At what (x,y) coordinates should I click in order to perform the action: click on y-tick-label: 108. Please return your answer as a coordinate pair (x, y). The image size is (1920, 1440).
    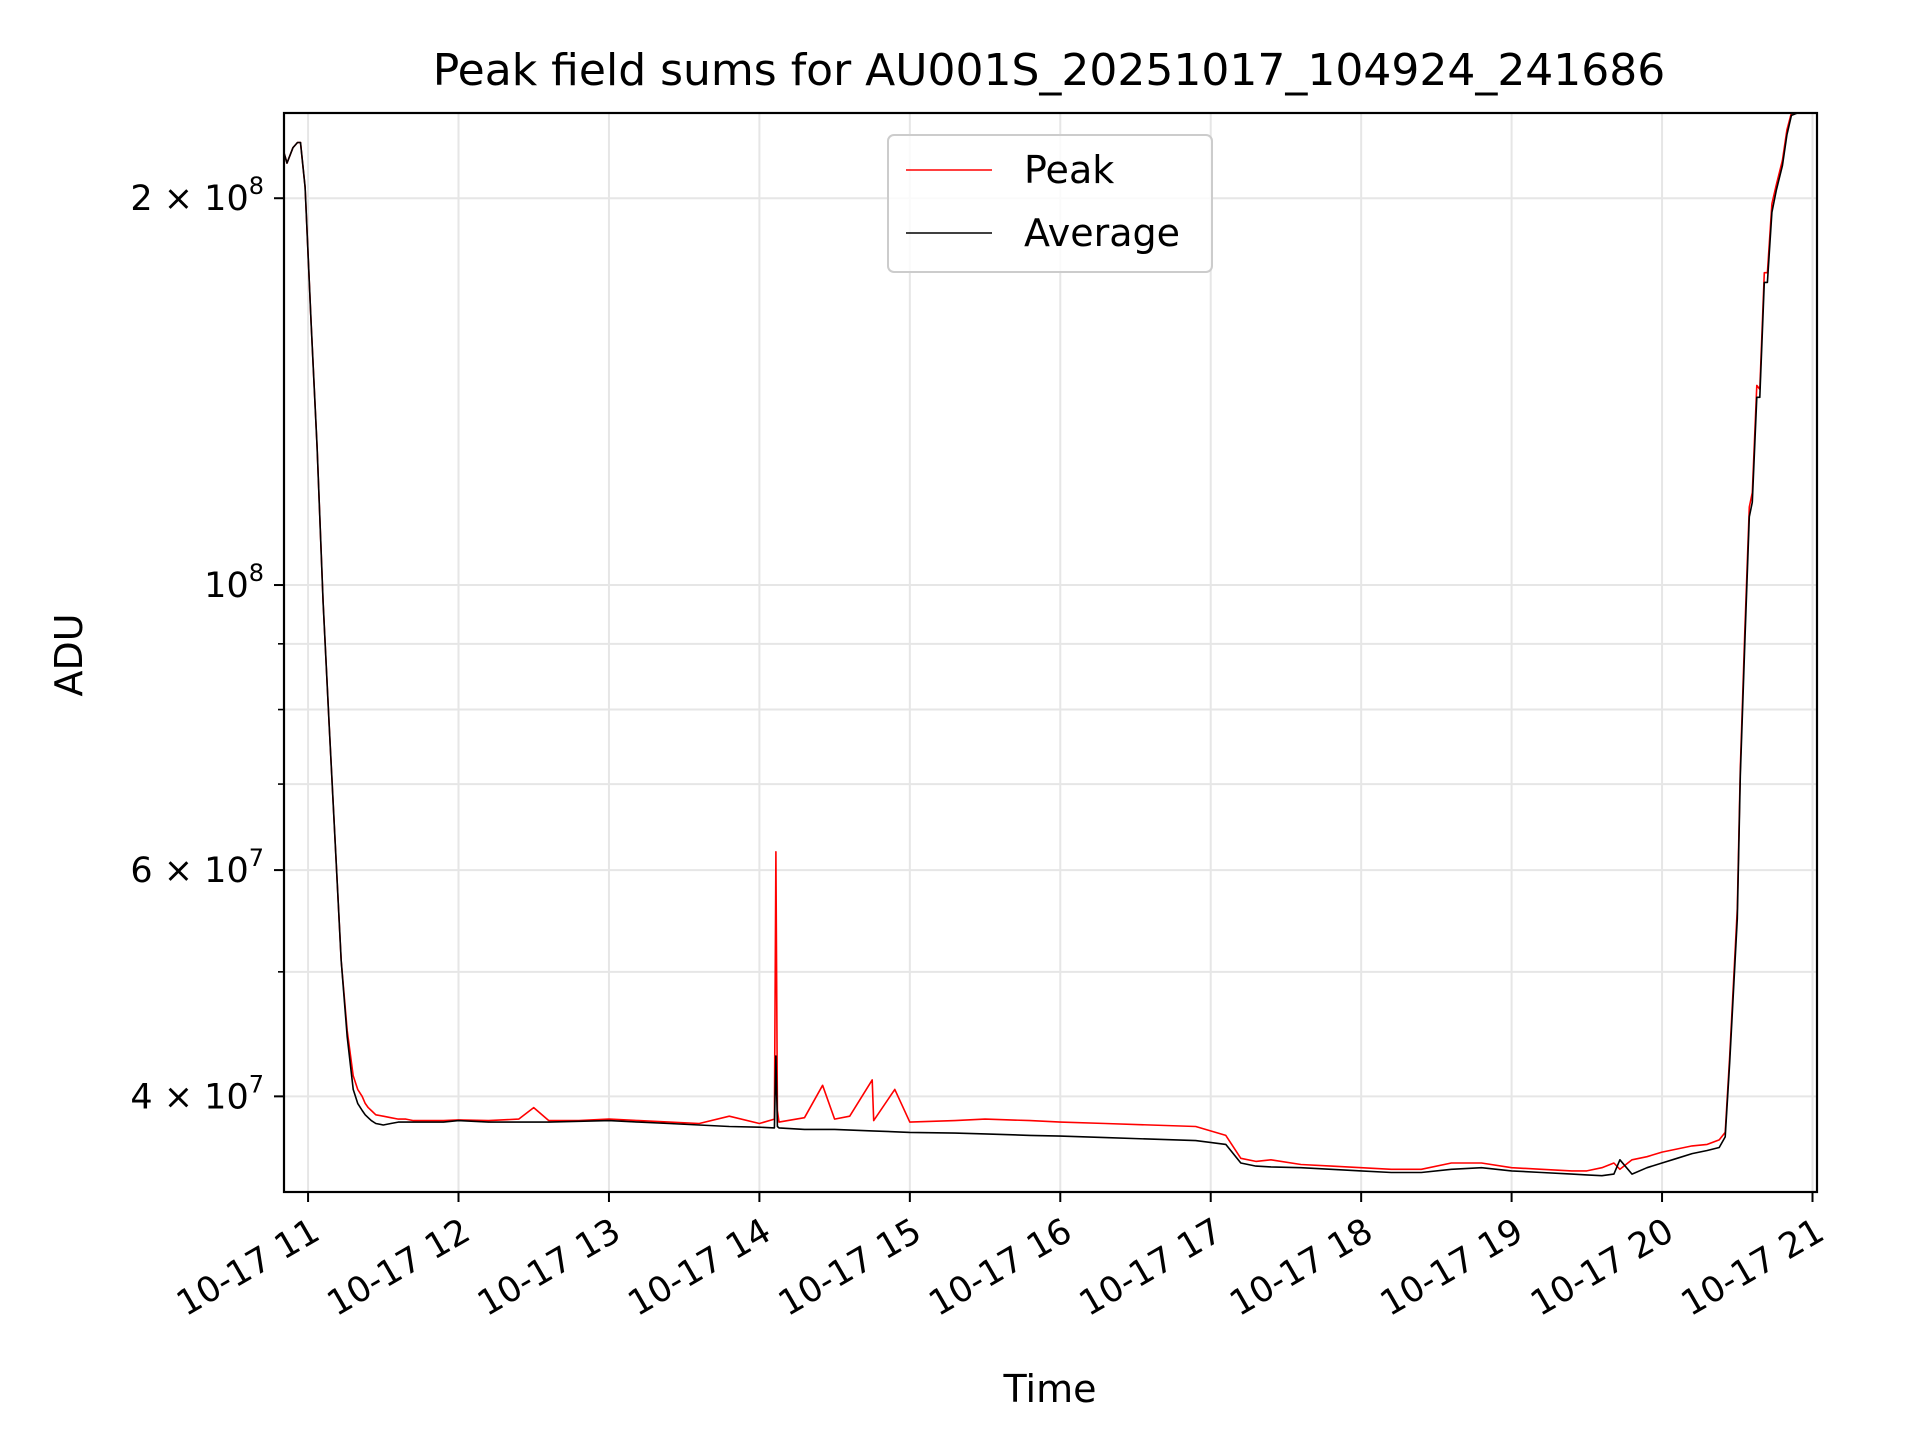
    Looking at the image, I should click on (234, 582).